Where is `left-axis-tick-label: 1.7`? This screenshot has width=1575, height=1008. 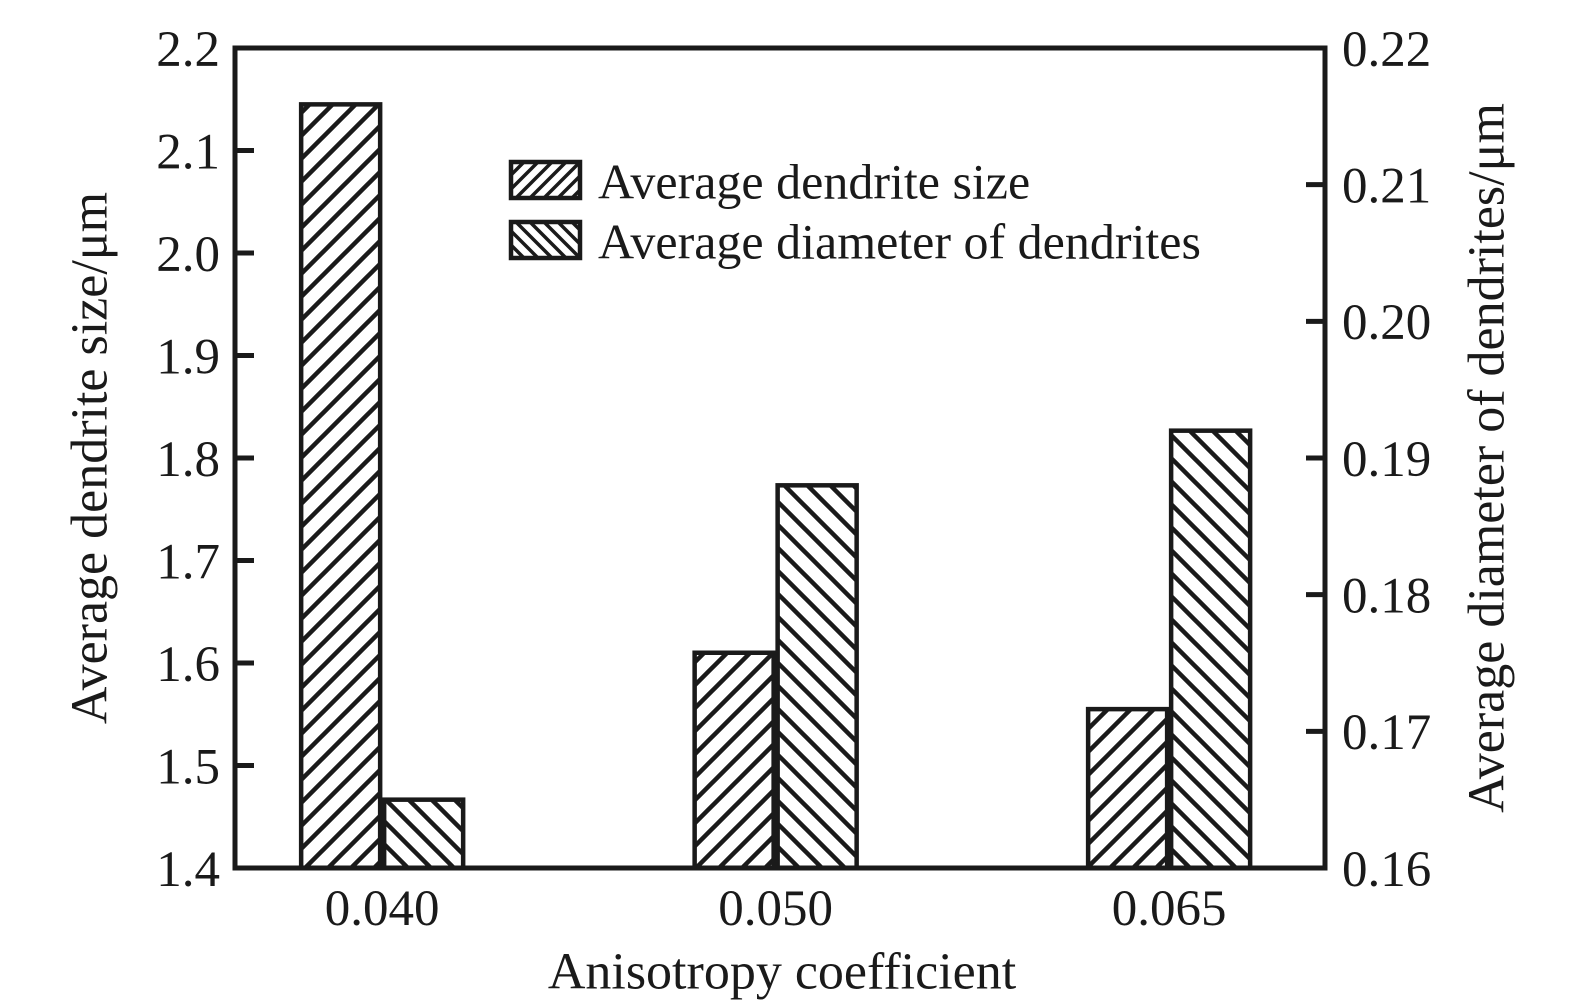 left-axis-tick-label: 1.7 is located at coordinates (188, 562).